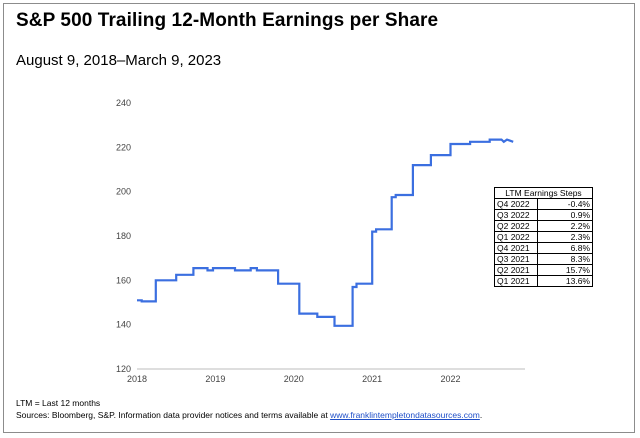  I want to click on table-cell-quarter: Q4 2022, so click(516, 204).